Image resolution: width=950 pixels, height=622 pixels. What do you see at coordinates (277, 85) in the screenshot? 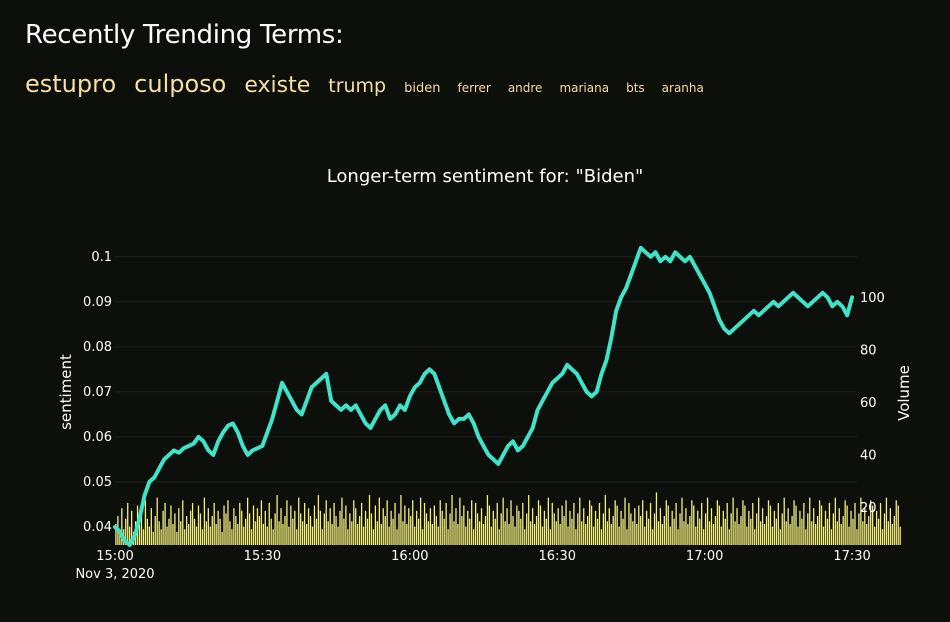
I see `trending-term-existe: existe` at bounding box center [277, 85].